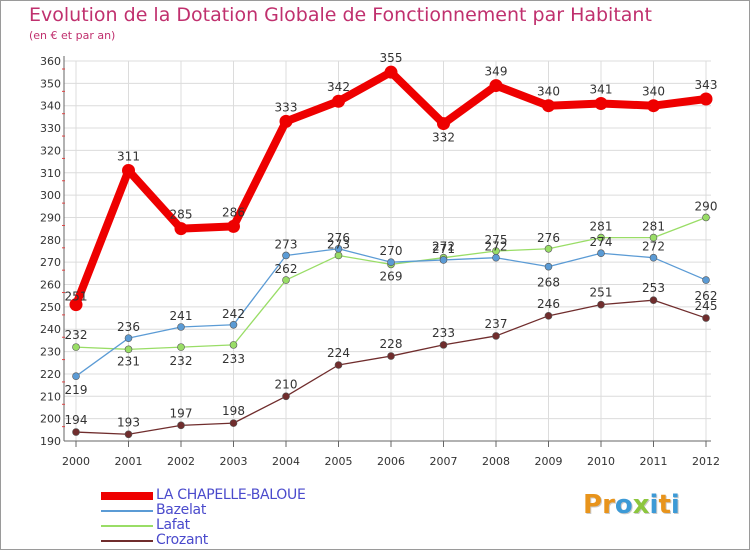 The width and height of the screenshot is (750, 550). I want to click on y-tick-label: 280, so click(50, 240).